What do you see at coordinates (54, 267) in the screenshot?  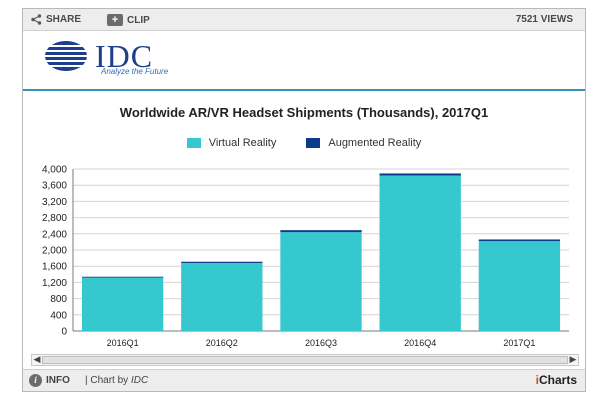 I see `y-tick-label: 1,600` at bounding box center [54, 267].